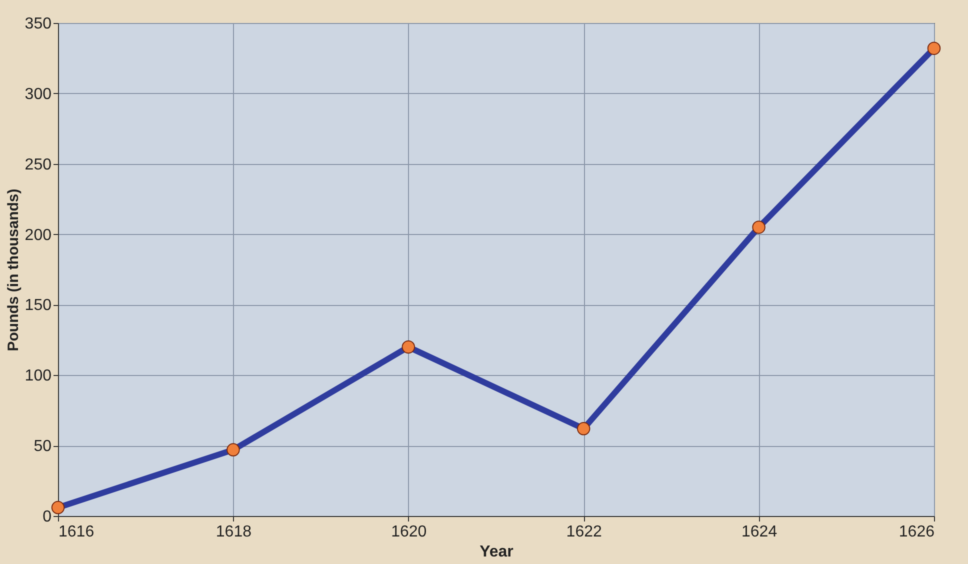 This screenshot has height=564, width=968. Describe the element at coordinates (38, 305) in the screenshot. I see `y-tick-label: 150` at that location.